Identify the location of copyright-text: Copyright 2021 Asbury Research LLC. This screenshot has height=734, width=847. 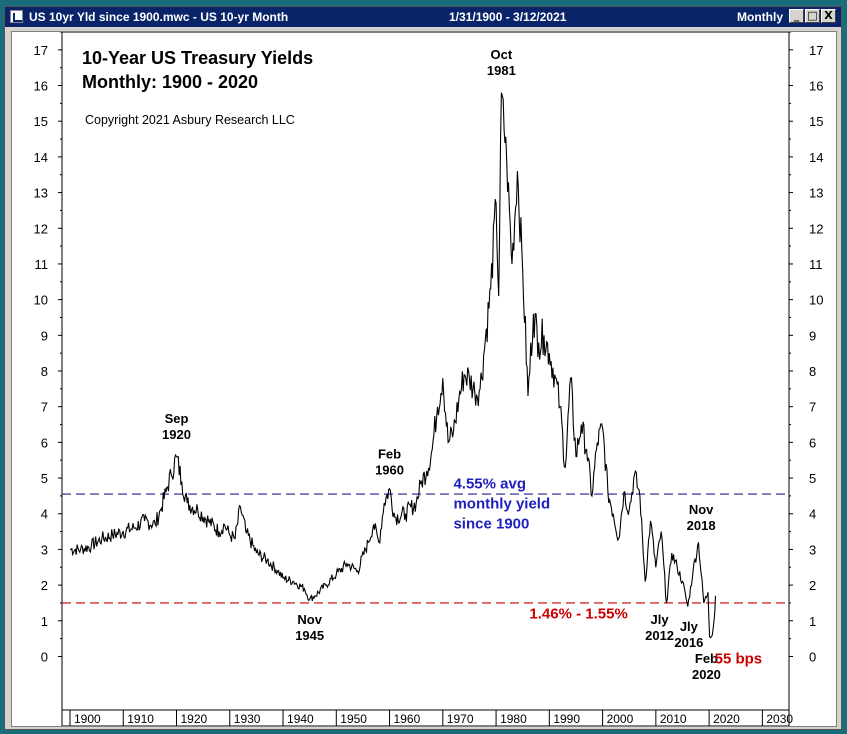
(190, 120).